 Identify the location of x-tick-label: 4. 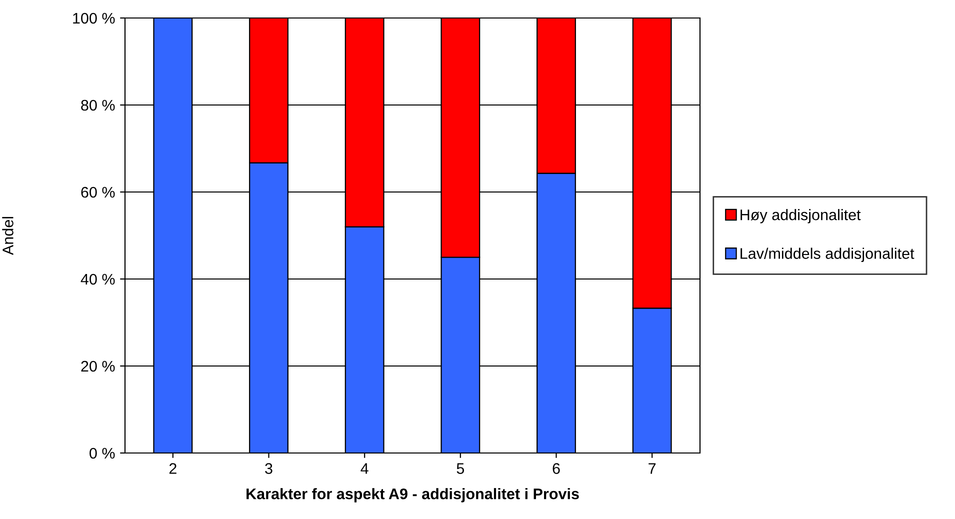
(364, 468).